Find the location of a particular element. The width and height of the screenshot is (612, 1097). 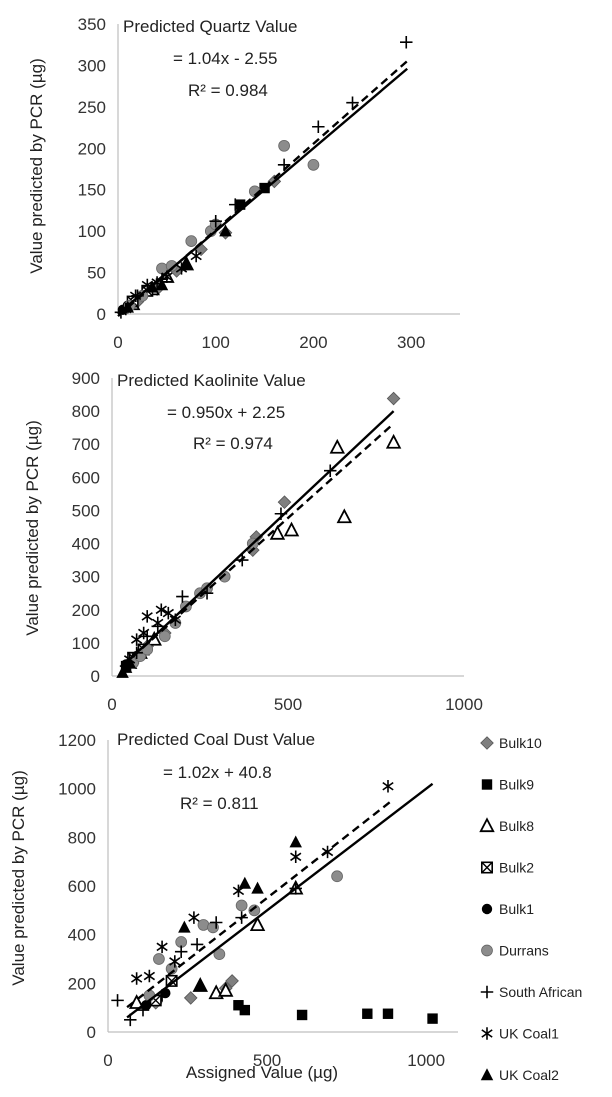

uk-coal1-legend-marker is located at coordinates (487, 1033).